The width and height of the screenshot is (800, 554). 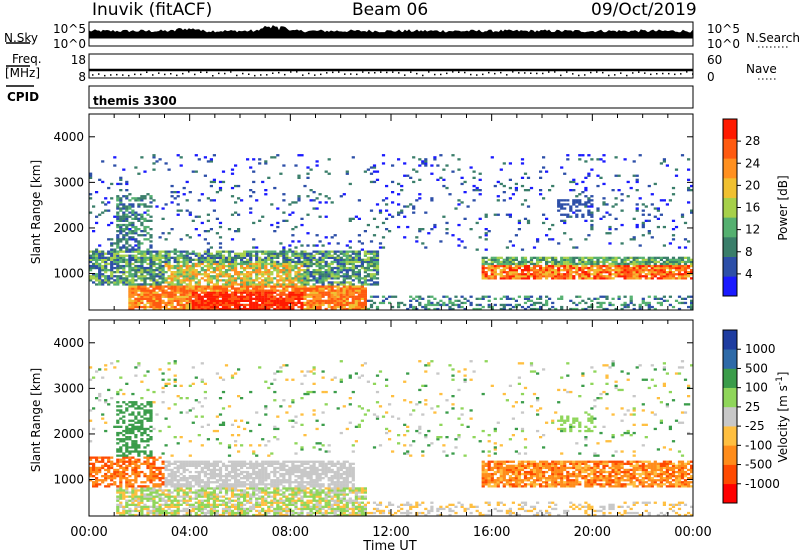 What do you see at coordinates (714, 60) in the screenshot?
I see `nave-tick-high: 60` at bounding box center [714, 60].